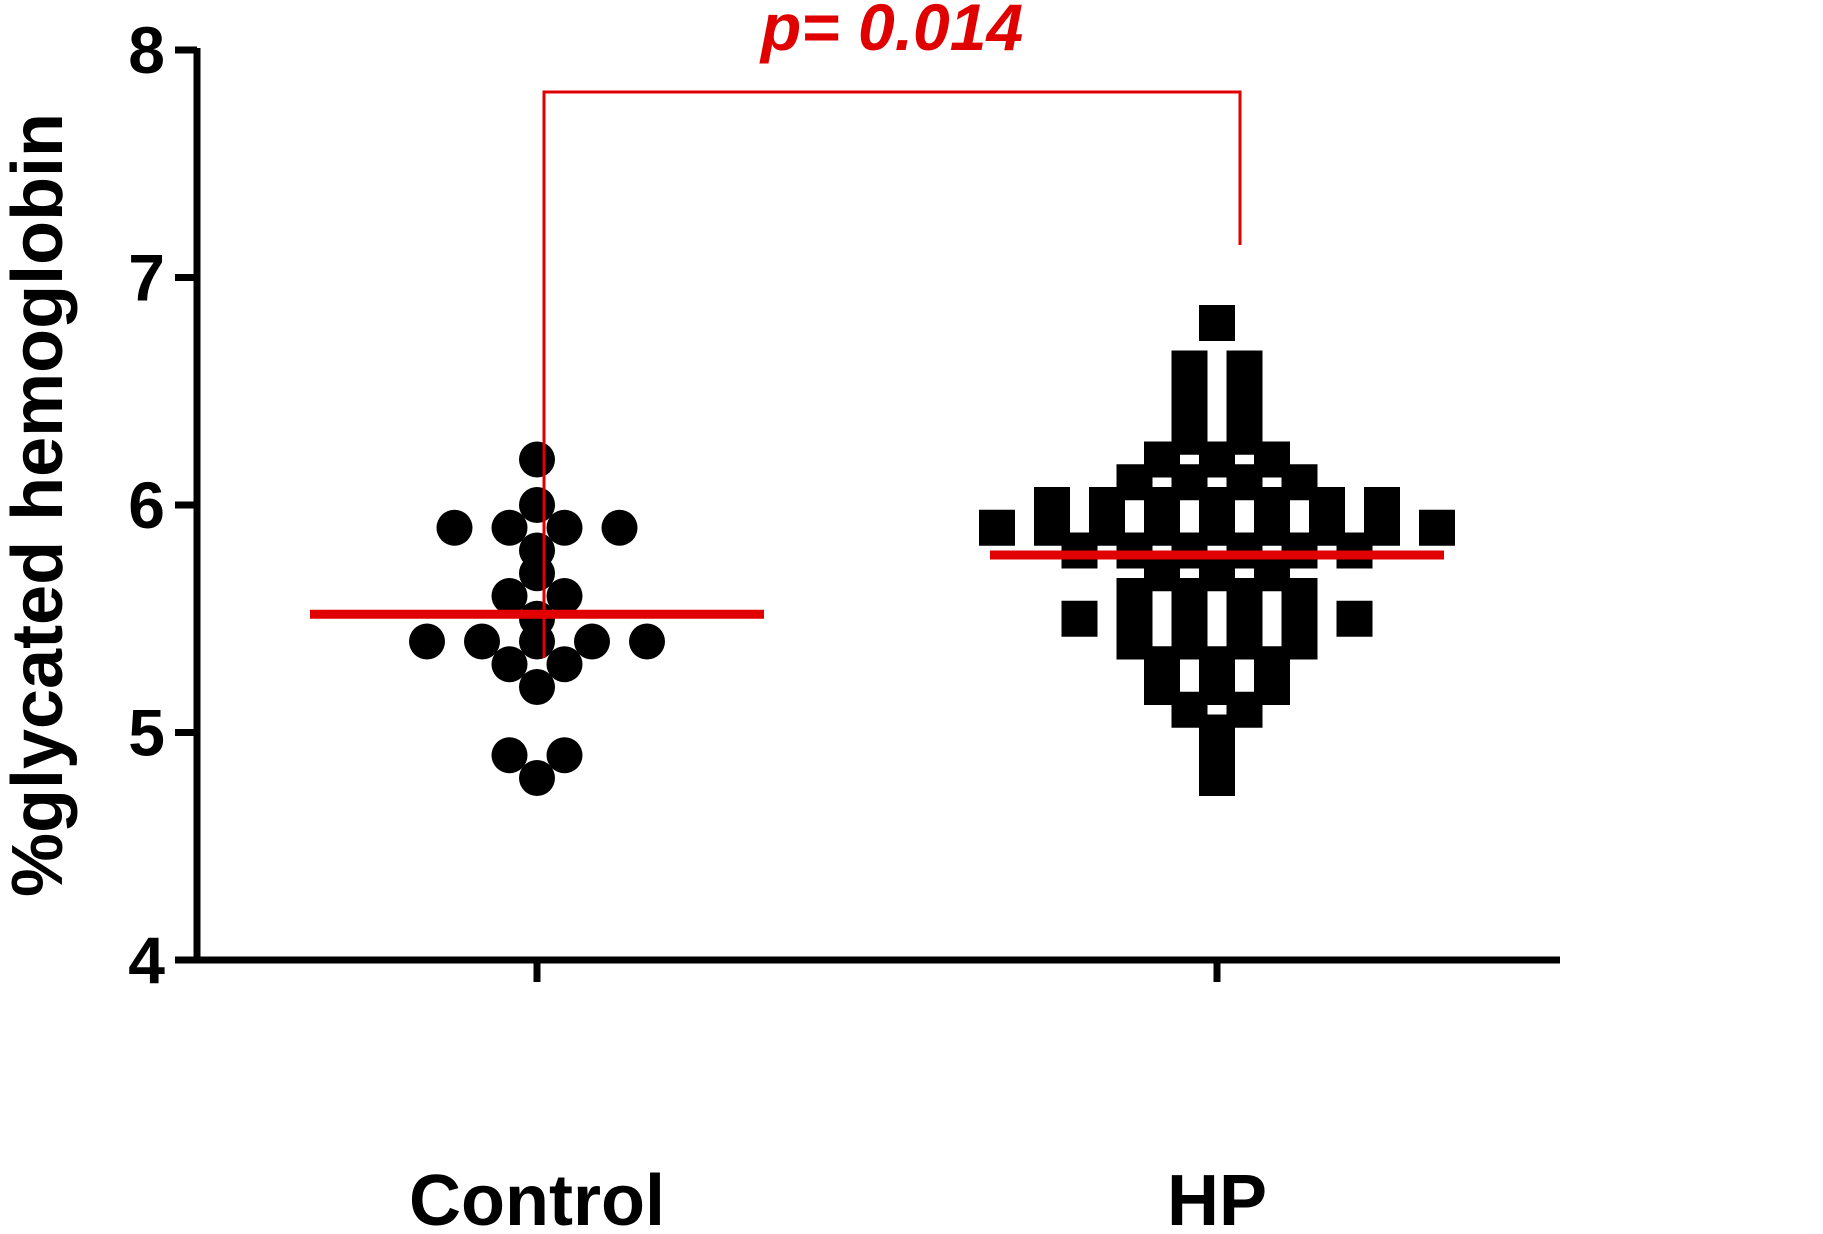 The height and width of the screenshot is (1234, 1823). Describe the element at coordinates (537, 1197) in the screenshot. I see `x-category-label: Control` at that location.